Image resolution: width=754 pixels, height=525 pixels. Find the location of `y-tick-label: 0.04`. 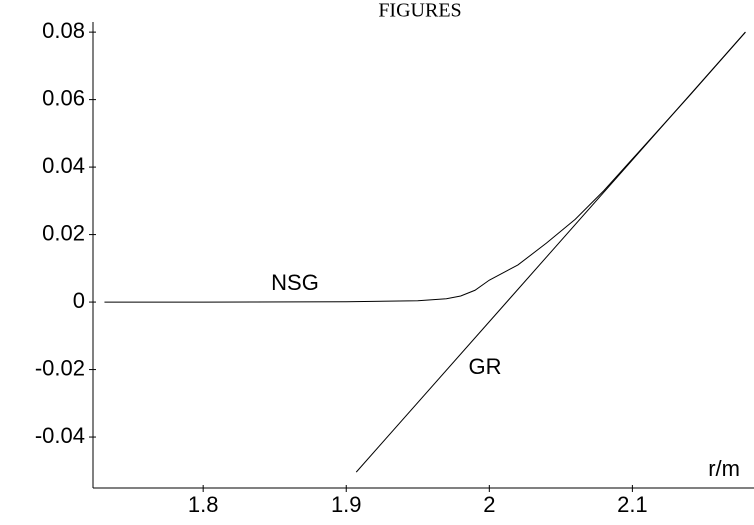

y-tick-label: 0.04 is located at coordinates (63, 165).